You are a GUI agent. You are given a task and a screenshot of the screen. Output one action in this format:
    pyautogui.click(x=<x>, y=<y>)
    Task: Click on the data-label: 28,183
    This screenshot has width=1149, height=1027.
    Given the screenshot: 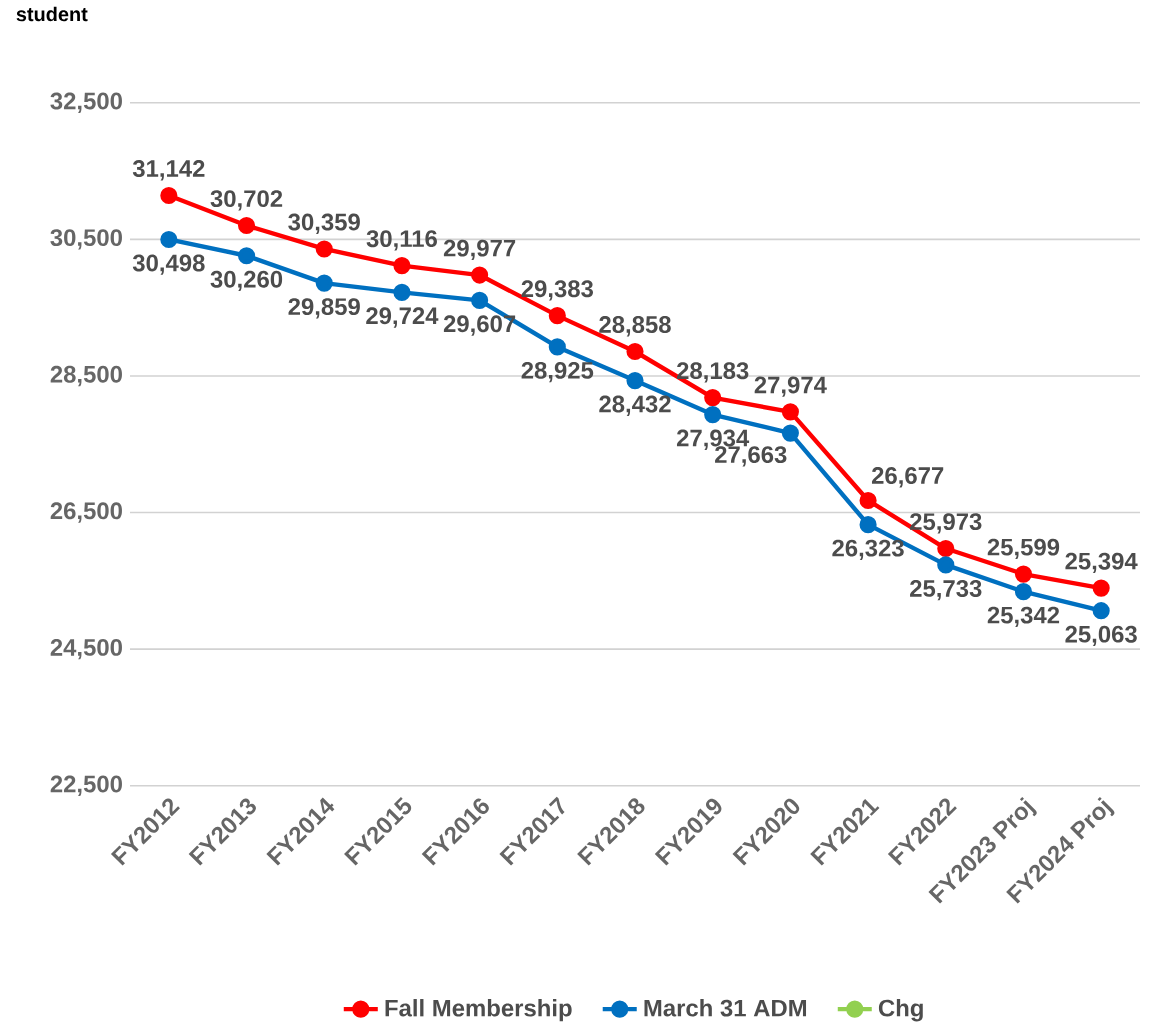 What is the action you would take?
    pyautogui.click(x=712, y=372)
    